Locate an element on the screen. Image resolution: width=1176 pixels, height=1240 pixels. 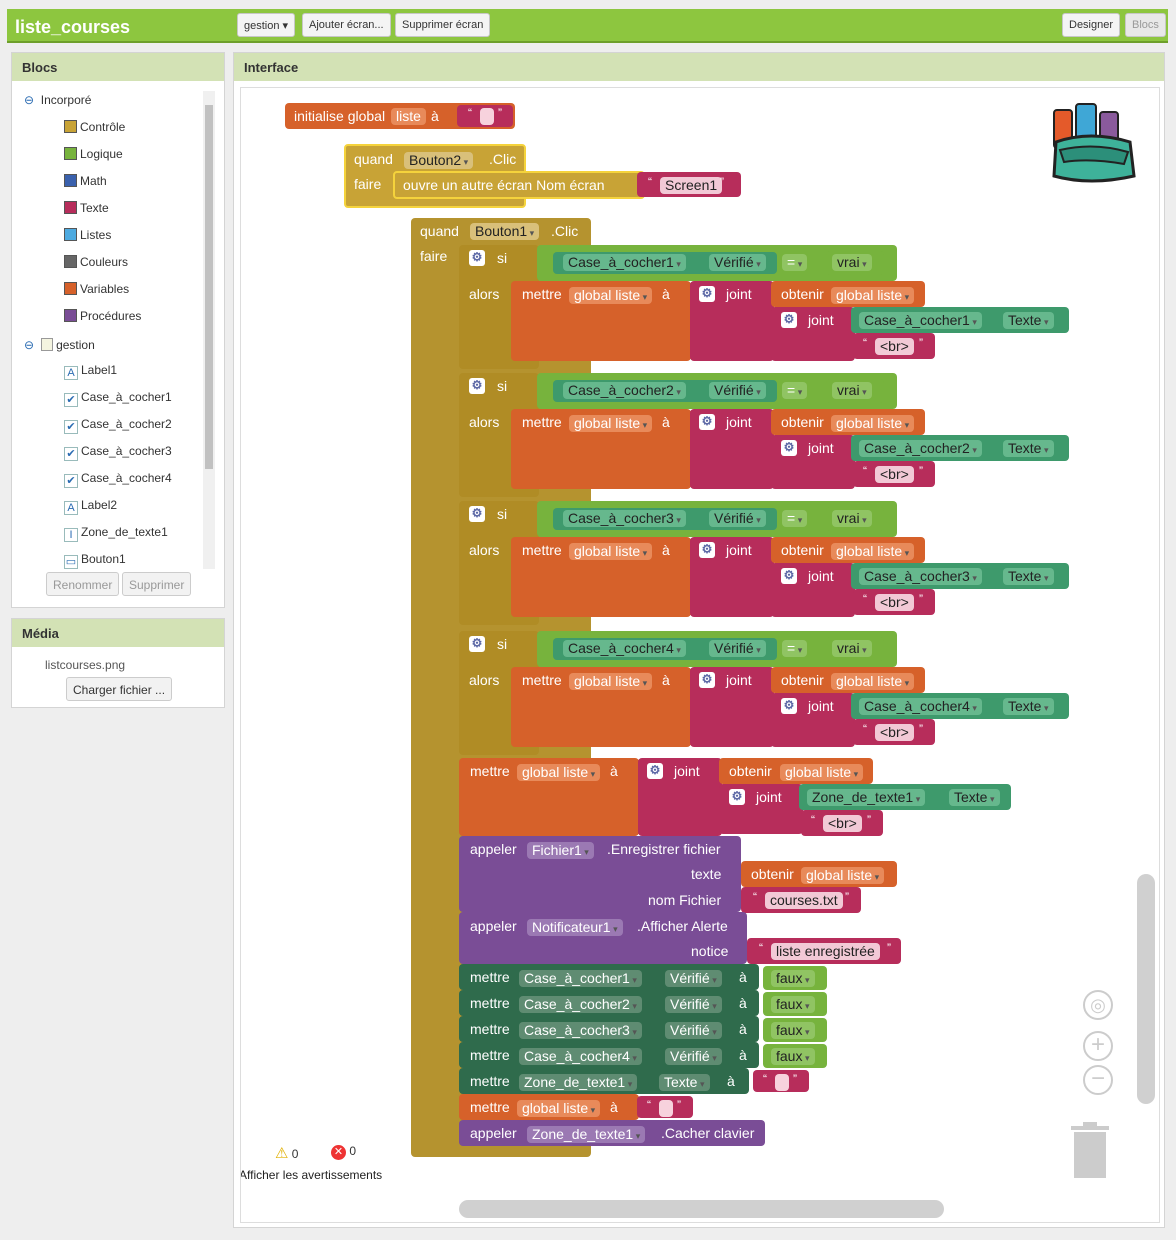
builtin-item: Math is located at coordinates (85, 184).